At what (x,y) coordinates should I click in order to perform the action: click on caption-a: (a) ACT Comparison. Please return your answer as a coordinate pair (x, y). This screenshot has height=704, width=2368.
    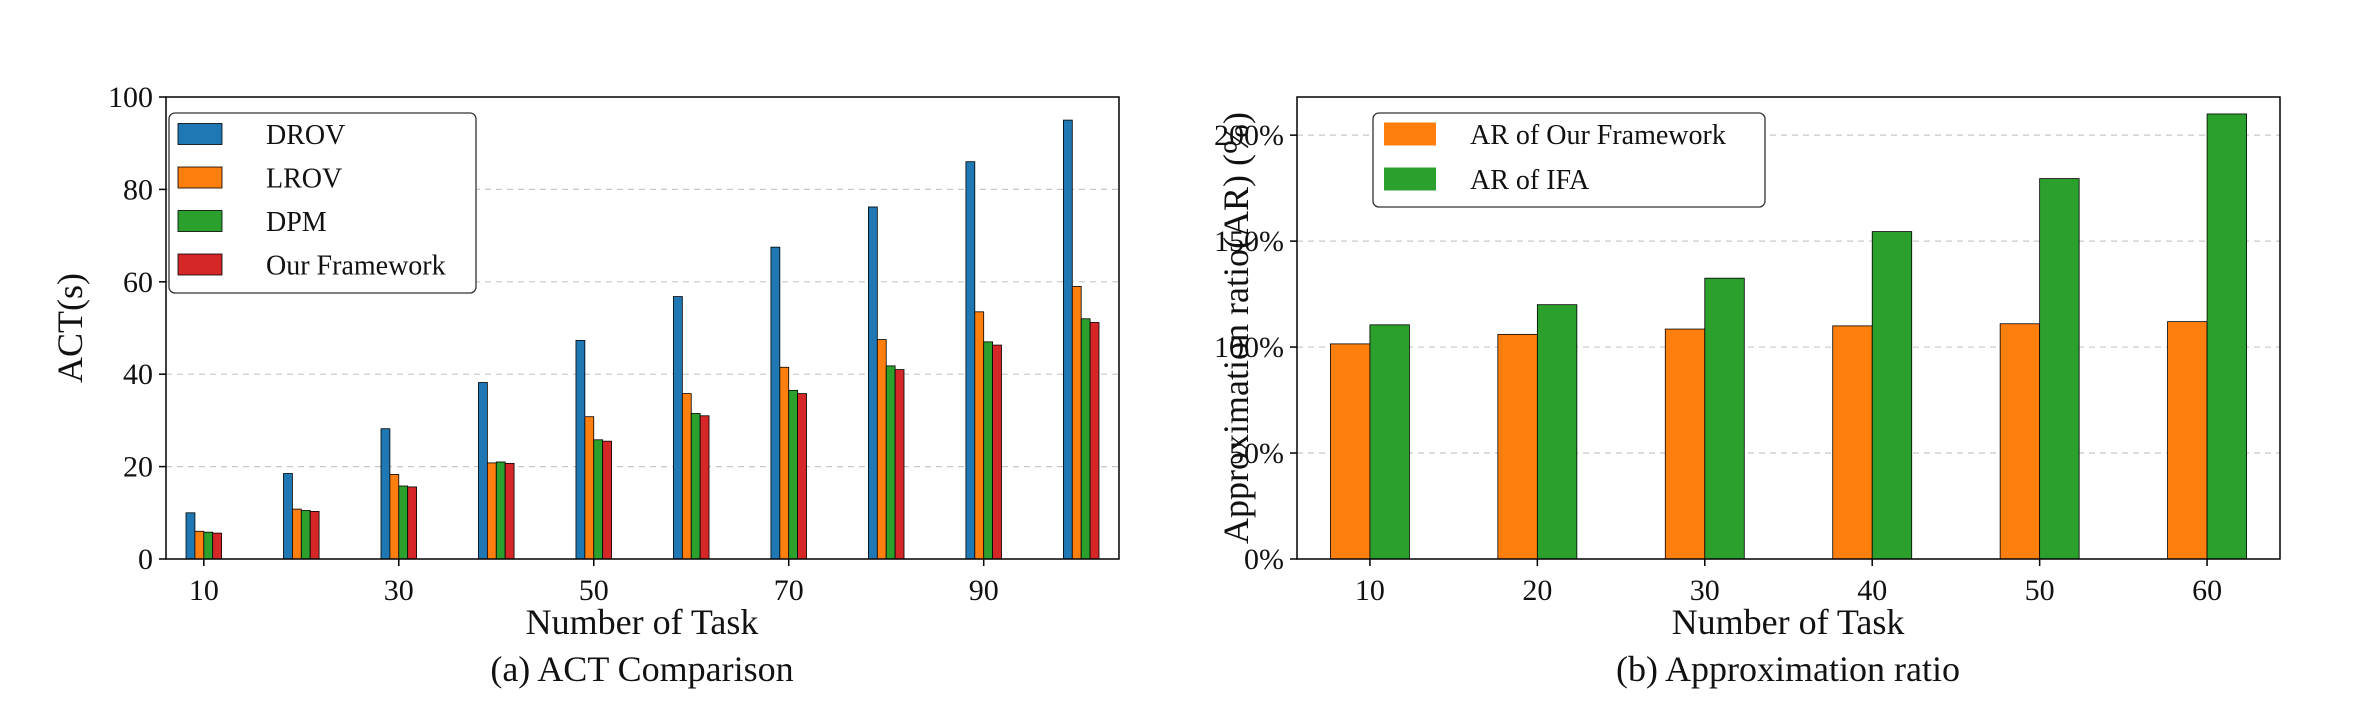
    Looking at the image, I should click on (641, 669).